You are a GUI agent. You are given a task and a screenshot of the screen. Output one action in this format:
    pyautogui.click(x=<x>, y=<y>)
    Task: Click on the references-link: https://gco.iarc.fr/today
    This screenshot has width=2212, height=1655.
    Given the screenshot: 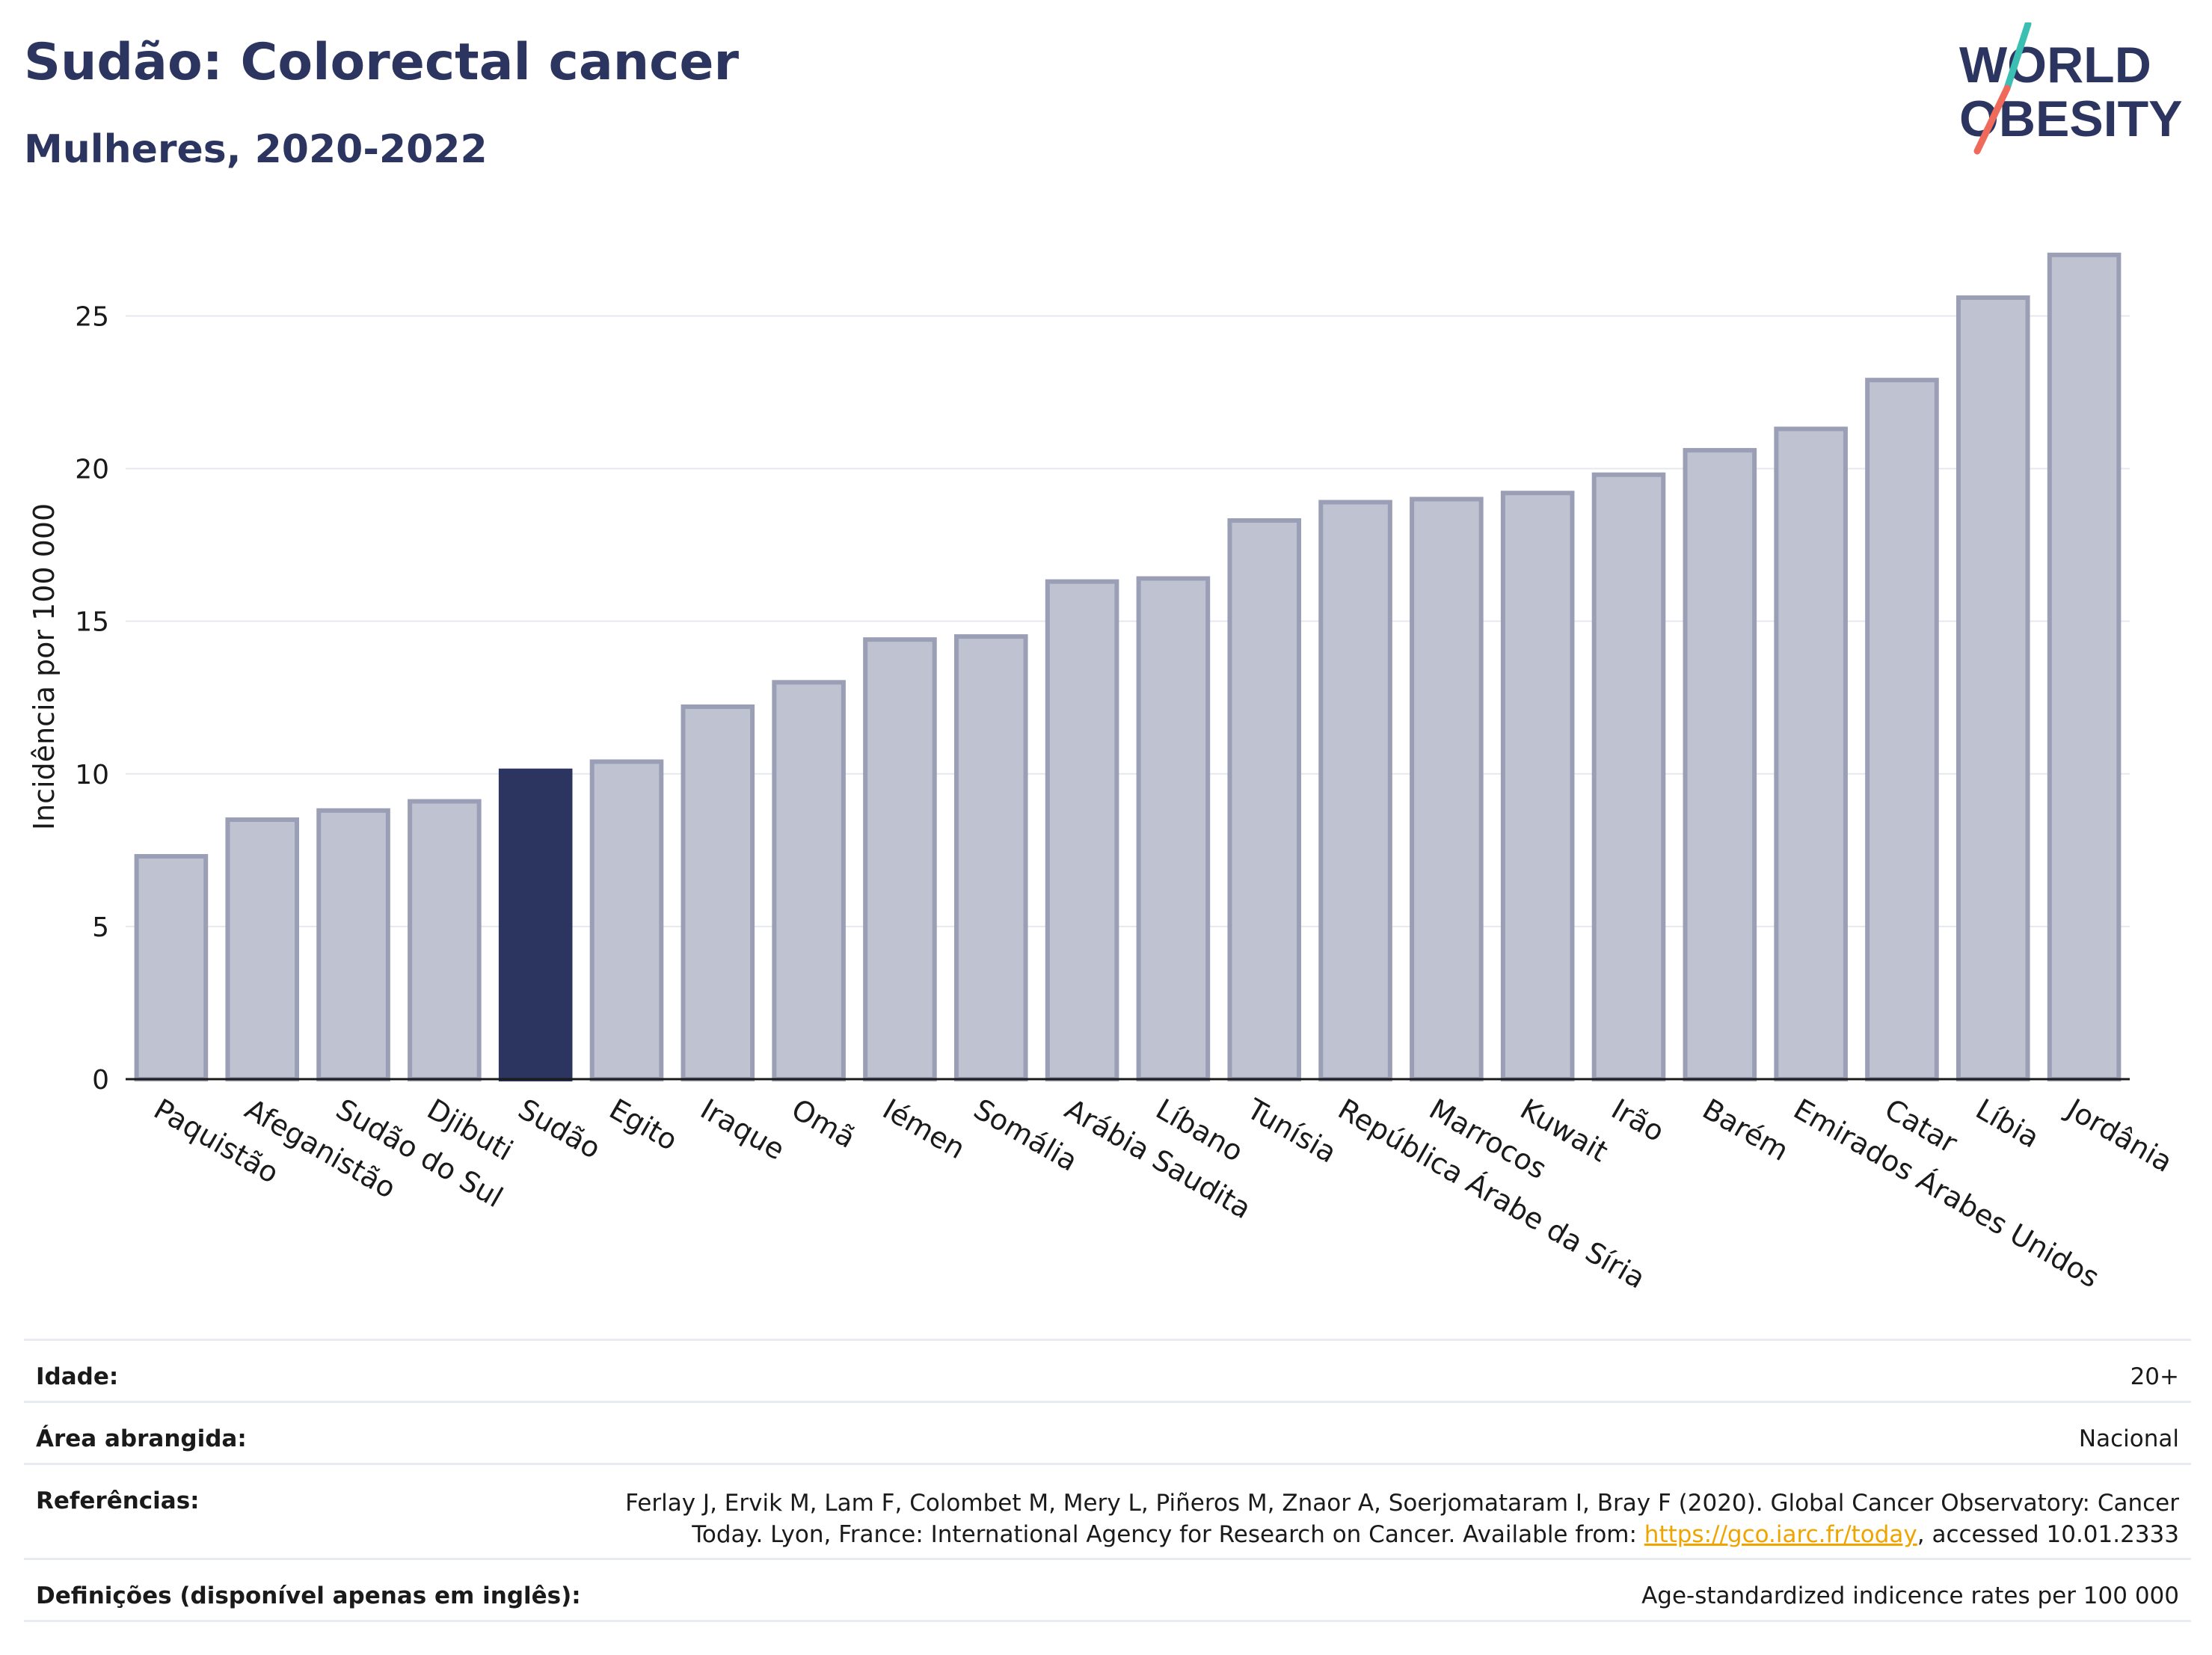 What is the action you would take?
    pyautogui.click(x=1780, y=1534)
    